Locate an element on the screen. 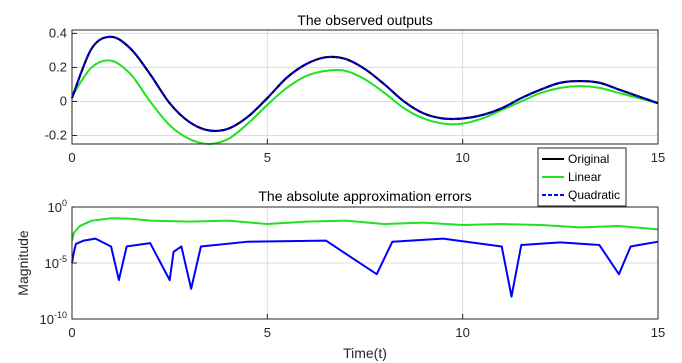  legend: Original Linear Quadratic is located at coordinates (582, 177).